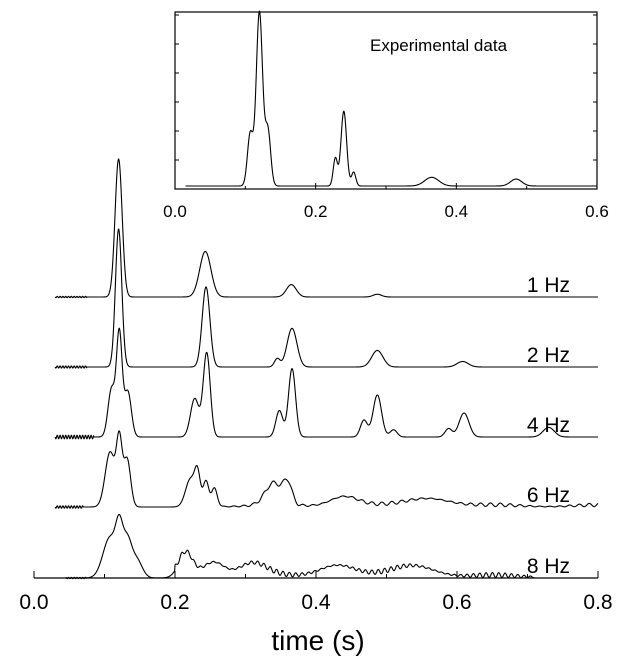 The height and width of the screenshot is (661, 627). What do you see at coordinates (316, 211) in the screenshot?
I see `inset-x-tick-label: 0.2` at bounding box center [316, 211].